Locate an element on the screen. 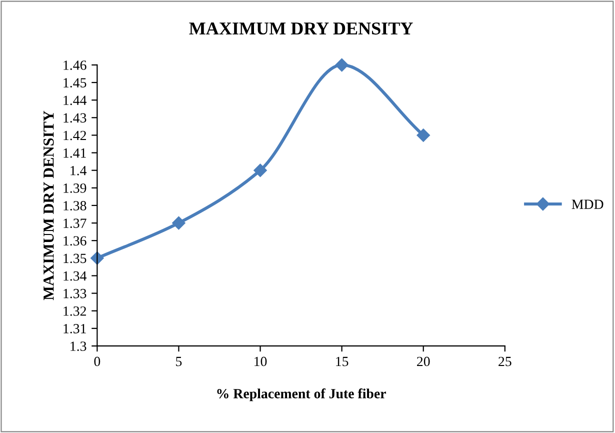 This screenshot has width=615, height=433. y-tick-label: 1.41 is located at coordinates (75, 153).